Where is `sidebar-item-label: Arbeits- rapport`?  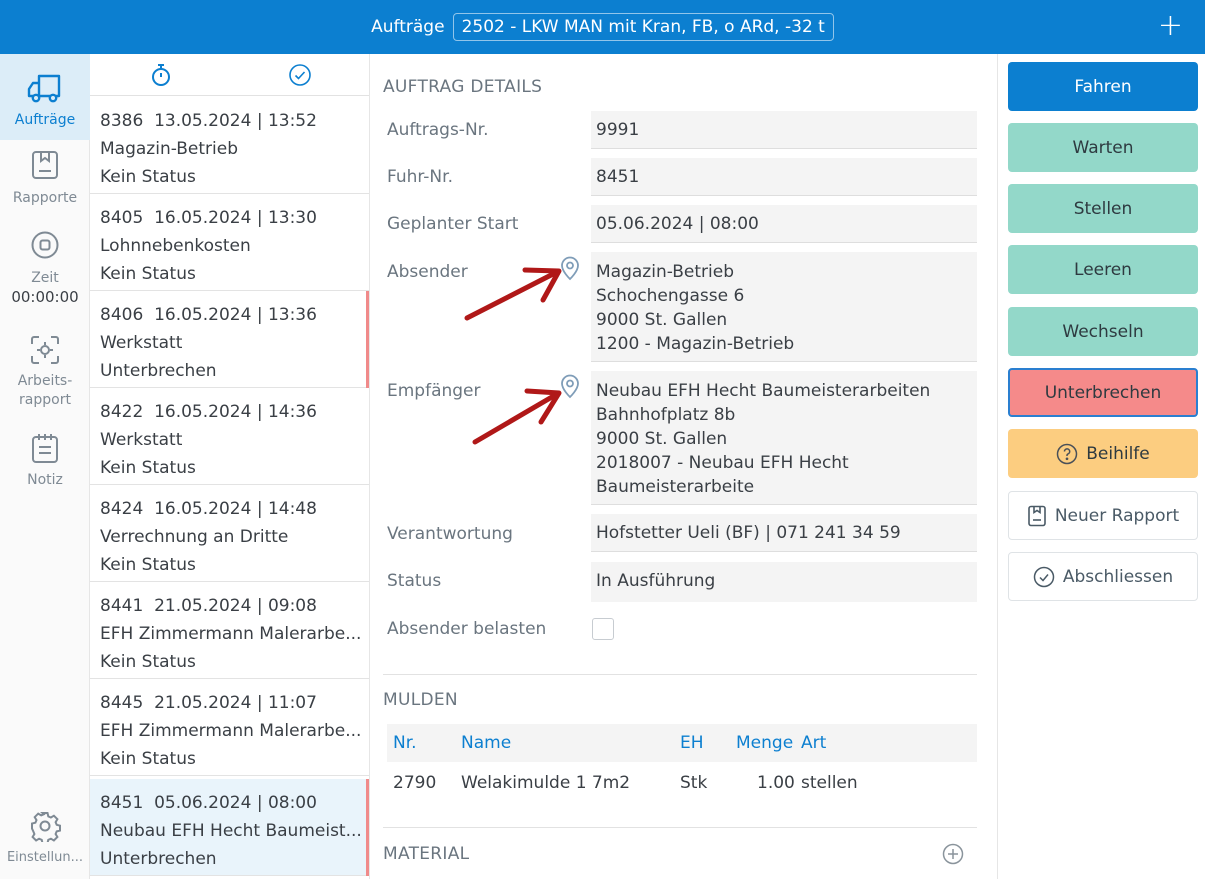
sidebar-item-label: Arbeits- rapport is located at coordinates (45, 390).